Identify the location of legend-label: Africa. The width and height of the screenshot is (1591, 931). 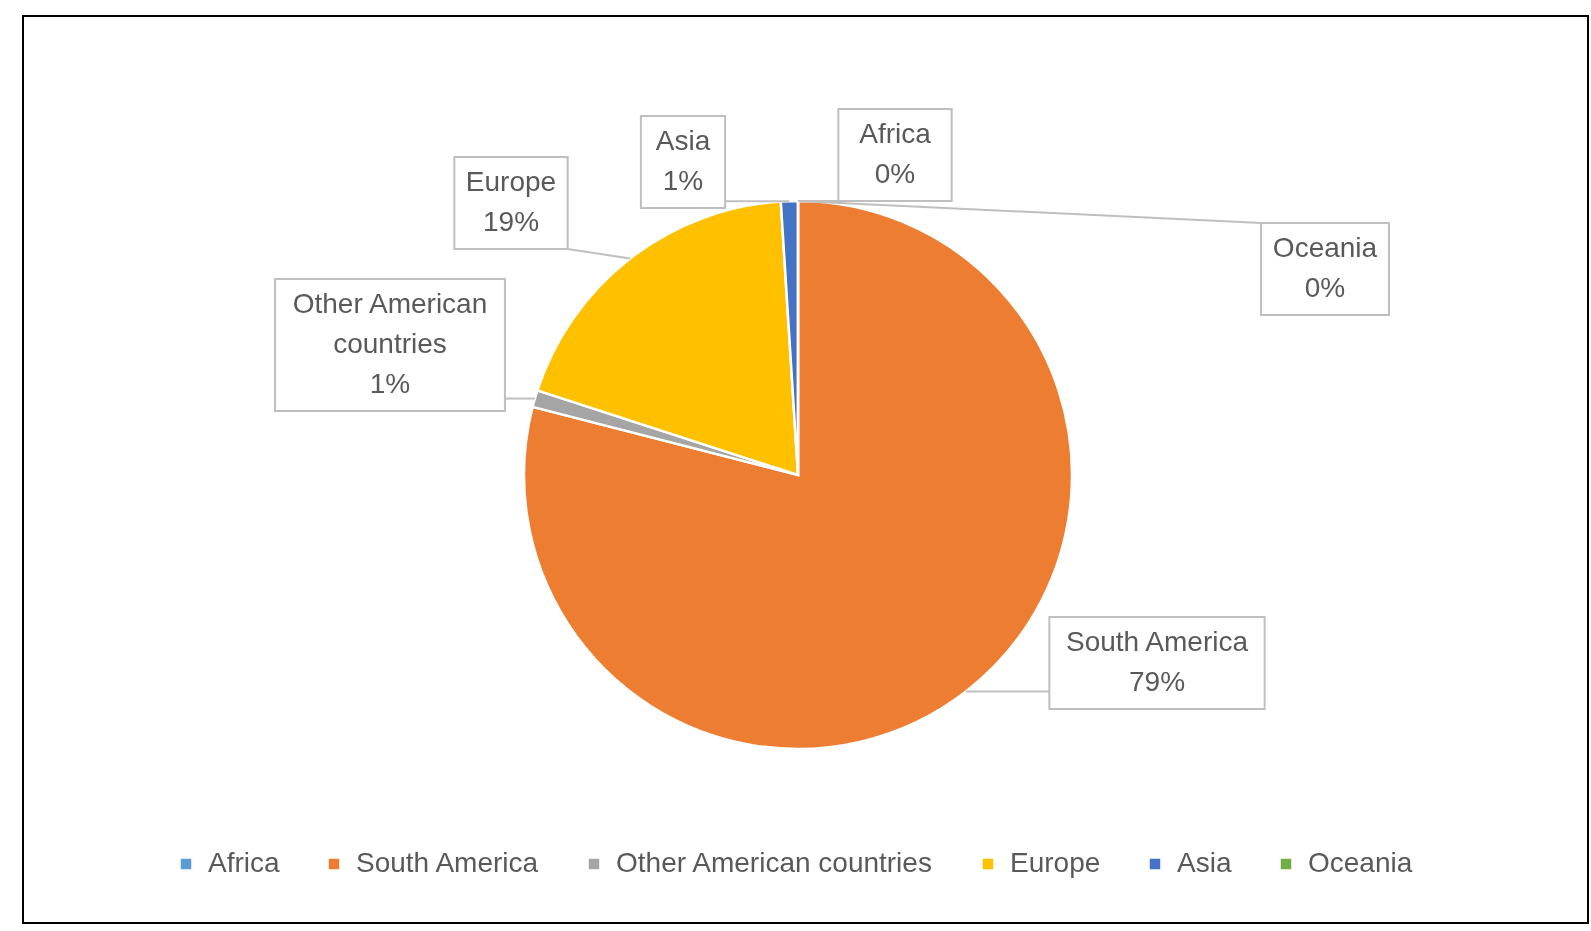
(244, 862).